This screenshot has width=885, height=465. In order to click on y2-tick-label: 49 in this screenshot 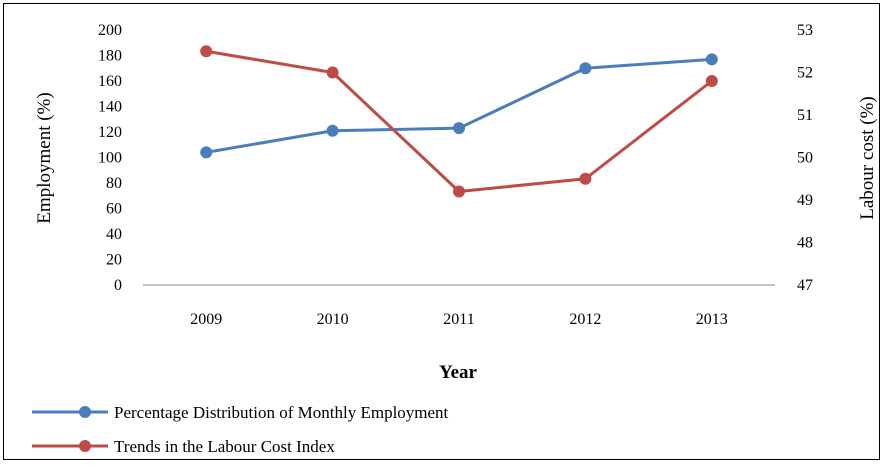, I will do `click(805, 200)`.